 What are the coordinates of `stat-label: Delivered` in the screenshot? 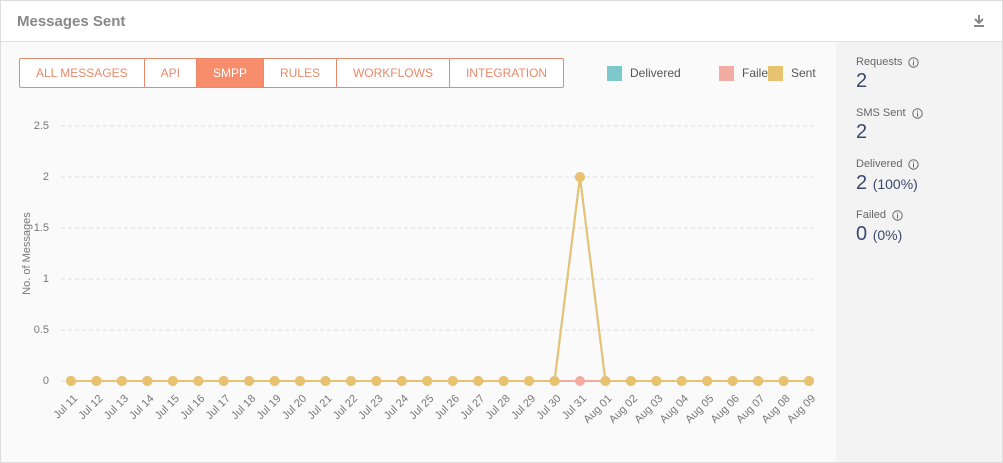 It's located at (929, 164).